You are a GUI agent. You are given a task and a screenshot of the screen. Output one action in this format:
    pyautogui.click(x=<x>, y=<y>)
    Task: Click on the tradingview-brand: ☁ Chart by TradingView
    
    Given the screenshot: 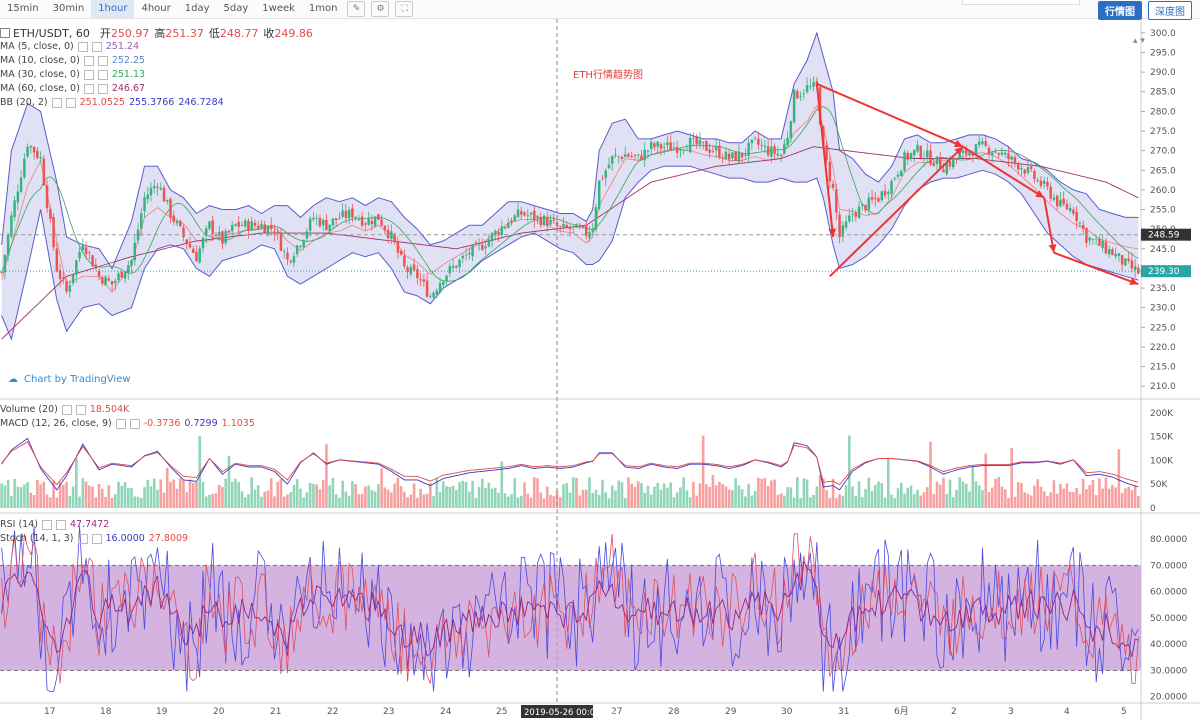 What is the action you would take?
    pyautogui.click(x=69, y=379)
    